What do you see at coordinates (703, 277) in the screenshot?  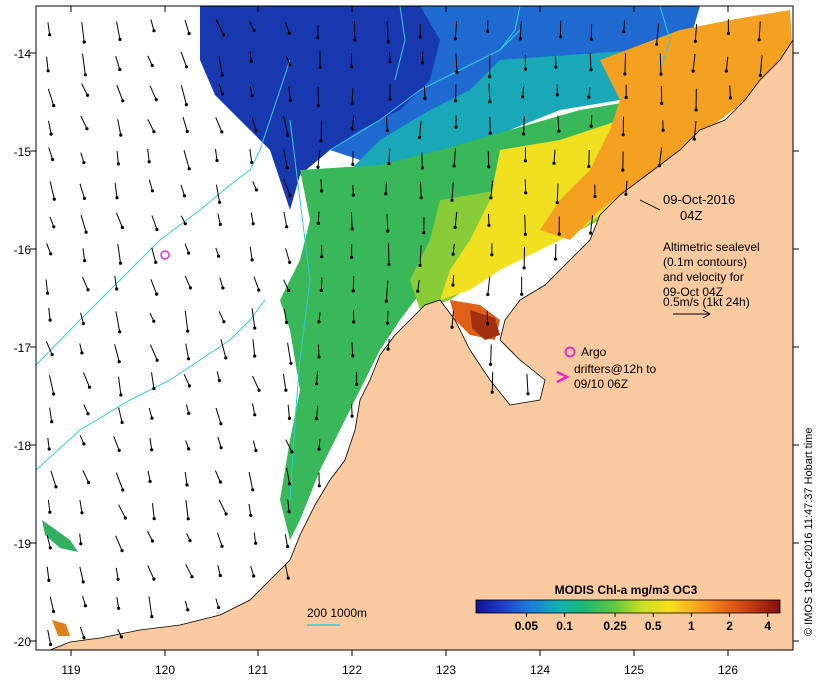 I see `info-line: and velocity for` at bounding box center [703, 277].